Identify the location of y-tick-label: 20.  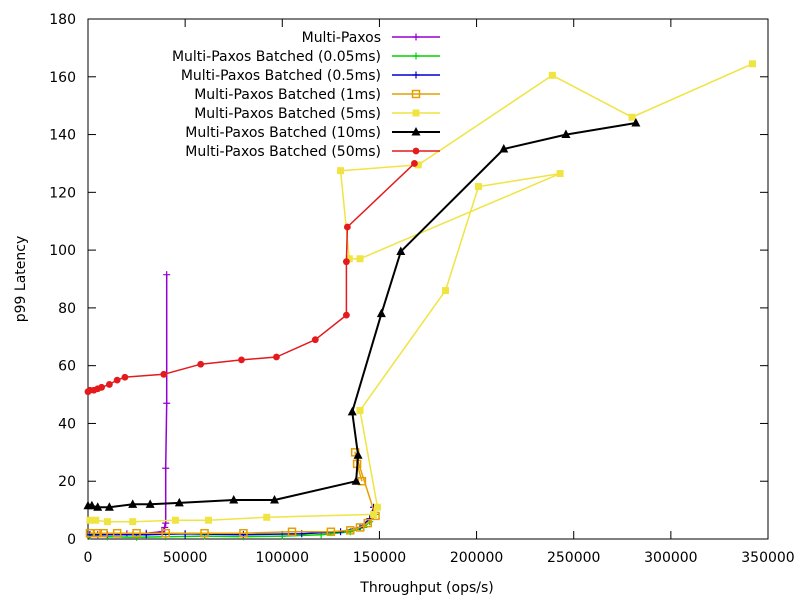
(67, 482).